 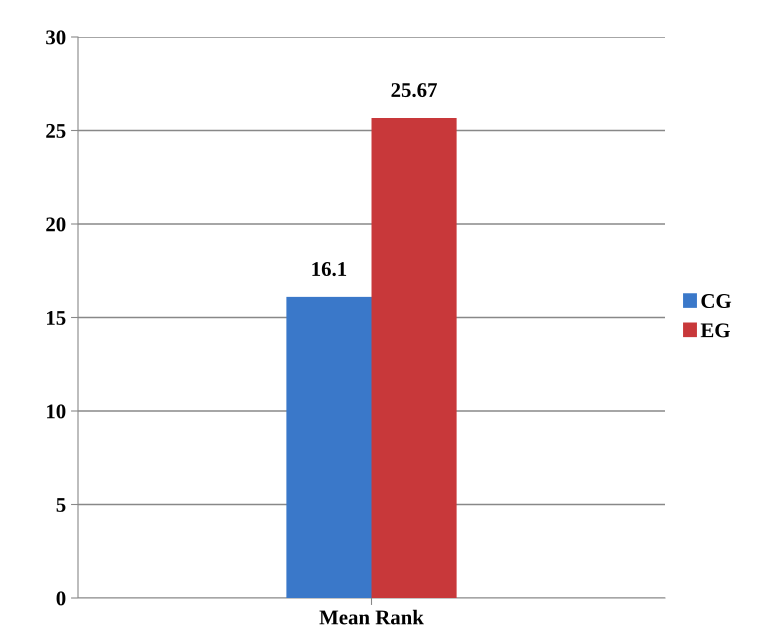 I want to click on data-label: 25.67, so click(x=414, y=90).